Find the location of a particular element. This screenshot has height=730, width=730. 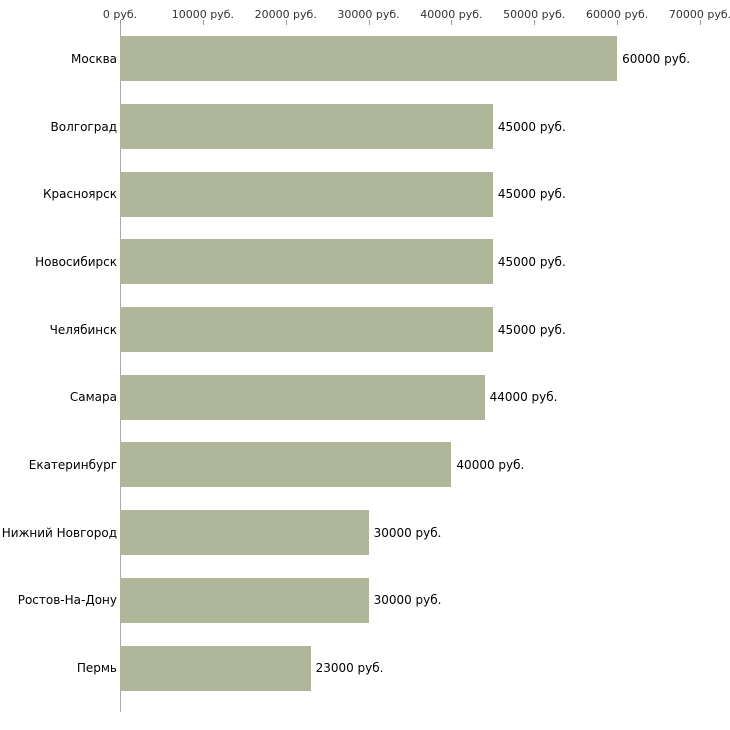

category-label: Новосибирск is located at coordinates (76, 261).